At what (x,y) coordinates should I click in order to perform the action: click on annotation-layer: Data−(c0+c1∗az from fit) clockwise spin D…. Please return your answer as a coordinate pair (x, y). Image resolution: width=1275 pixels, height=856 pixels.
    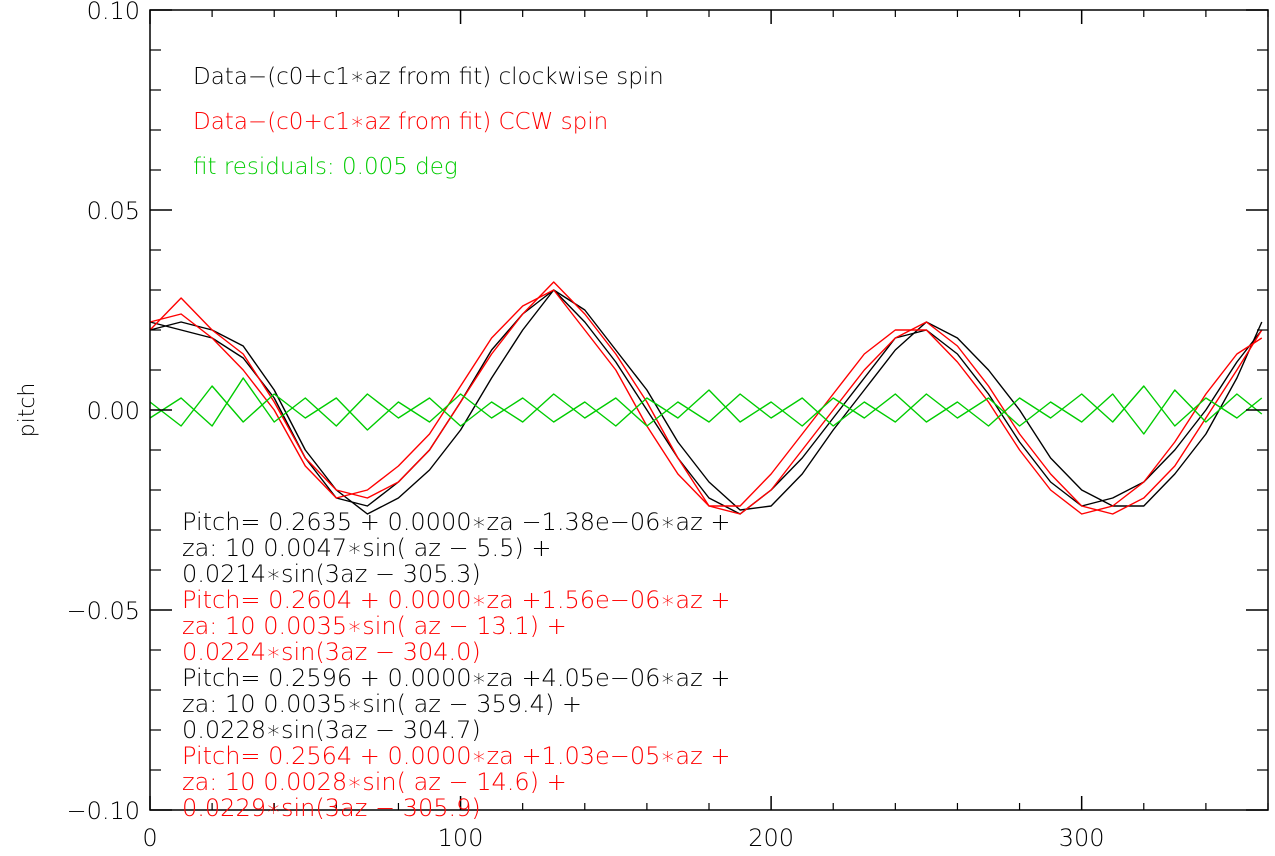
    Looking at the image, I should click on (428, 122).